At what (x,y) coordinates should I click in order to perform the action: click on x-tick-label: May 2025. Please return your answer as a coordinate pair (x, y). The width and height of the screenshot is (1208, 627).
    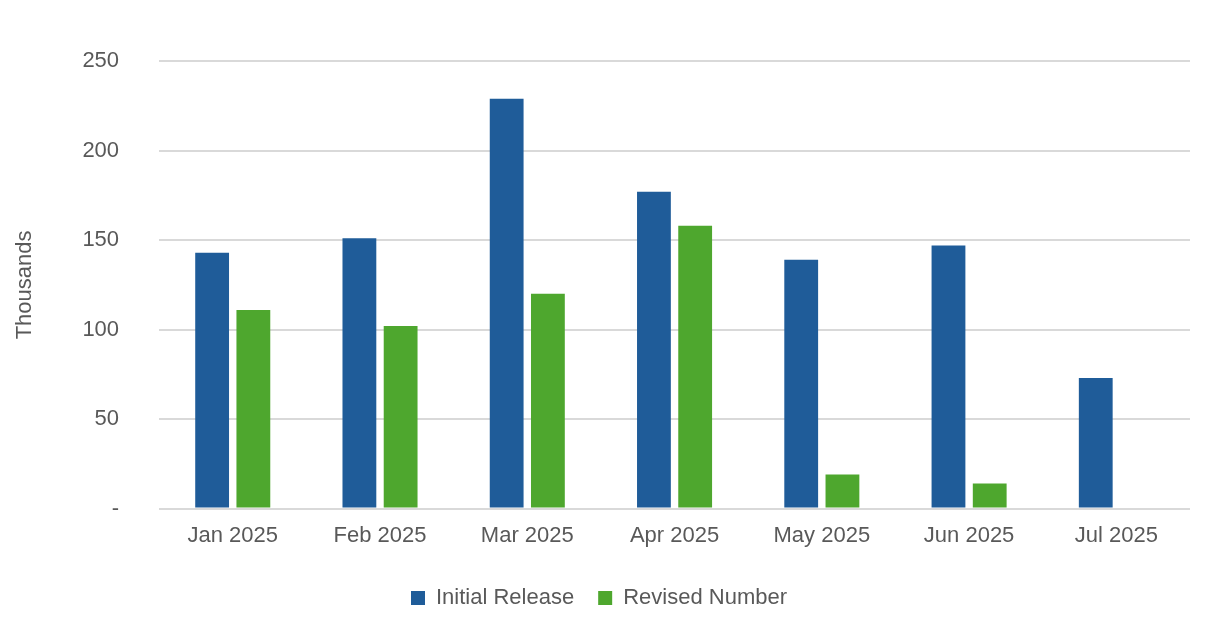
    Looking at the image, I should click on (822, 534).